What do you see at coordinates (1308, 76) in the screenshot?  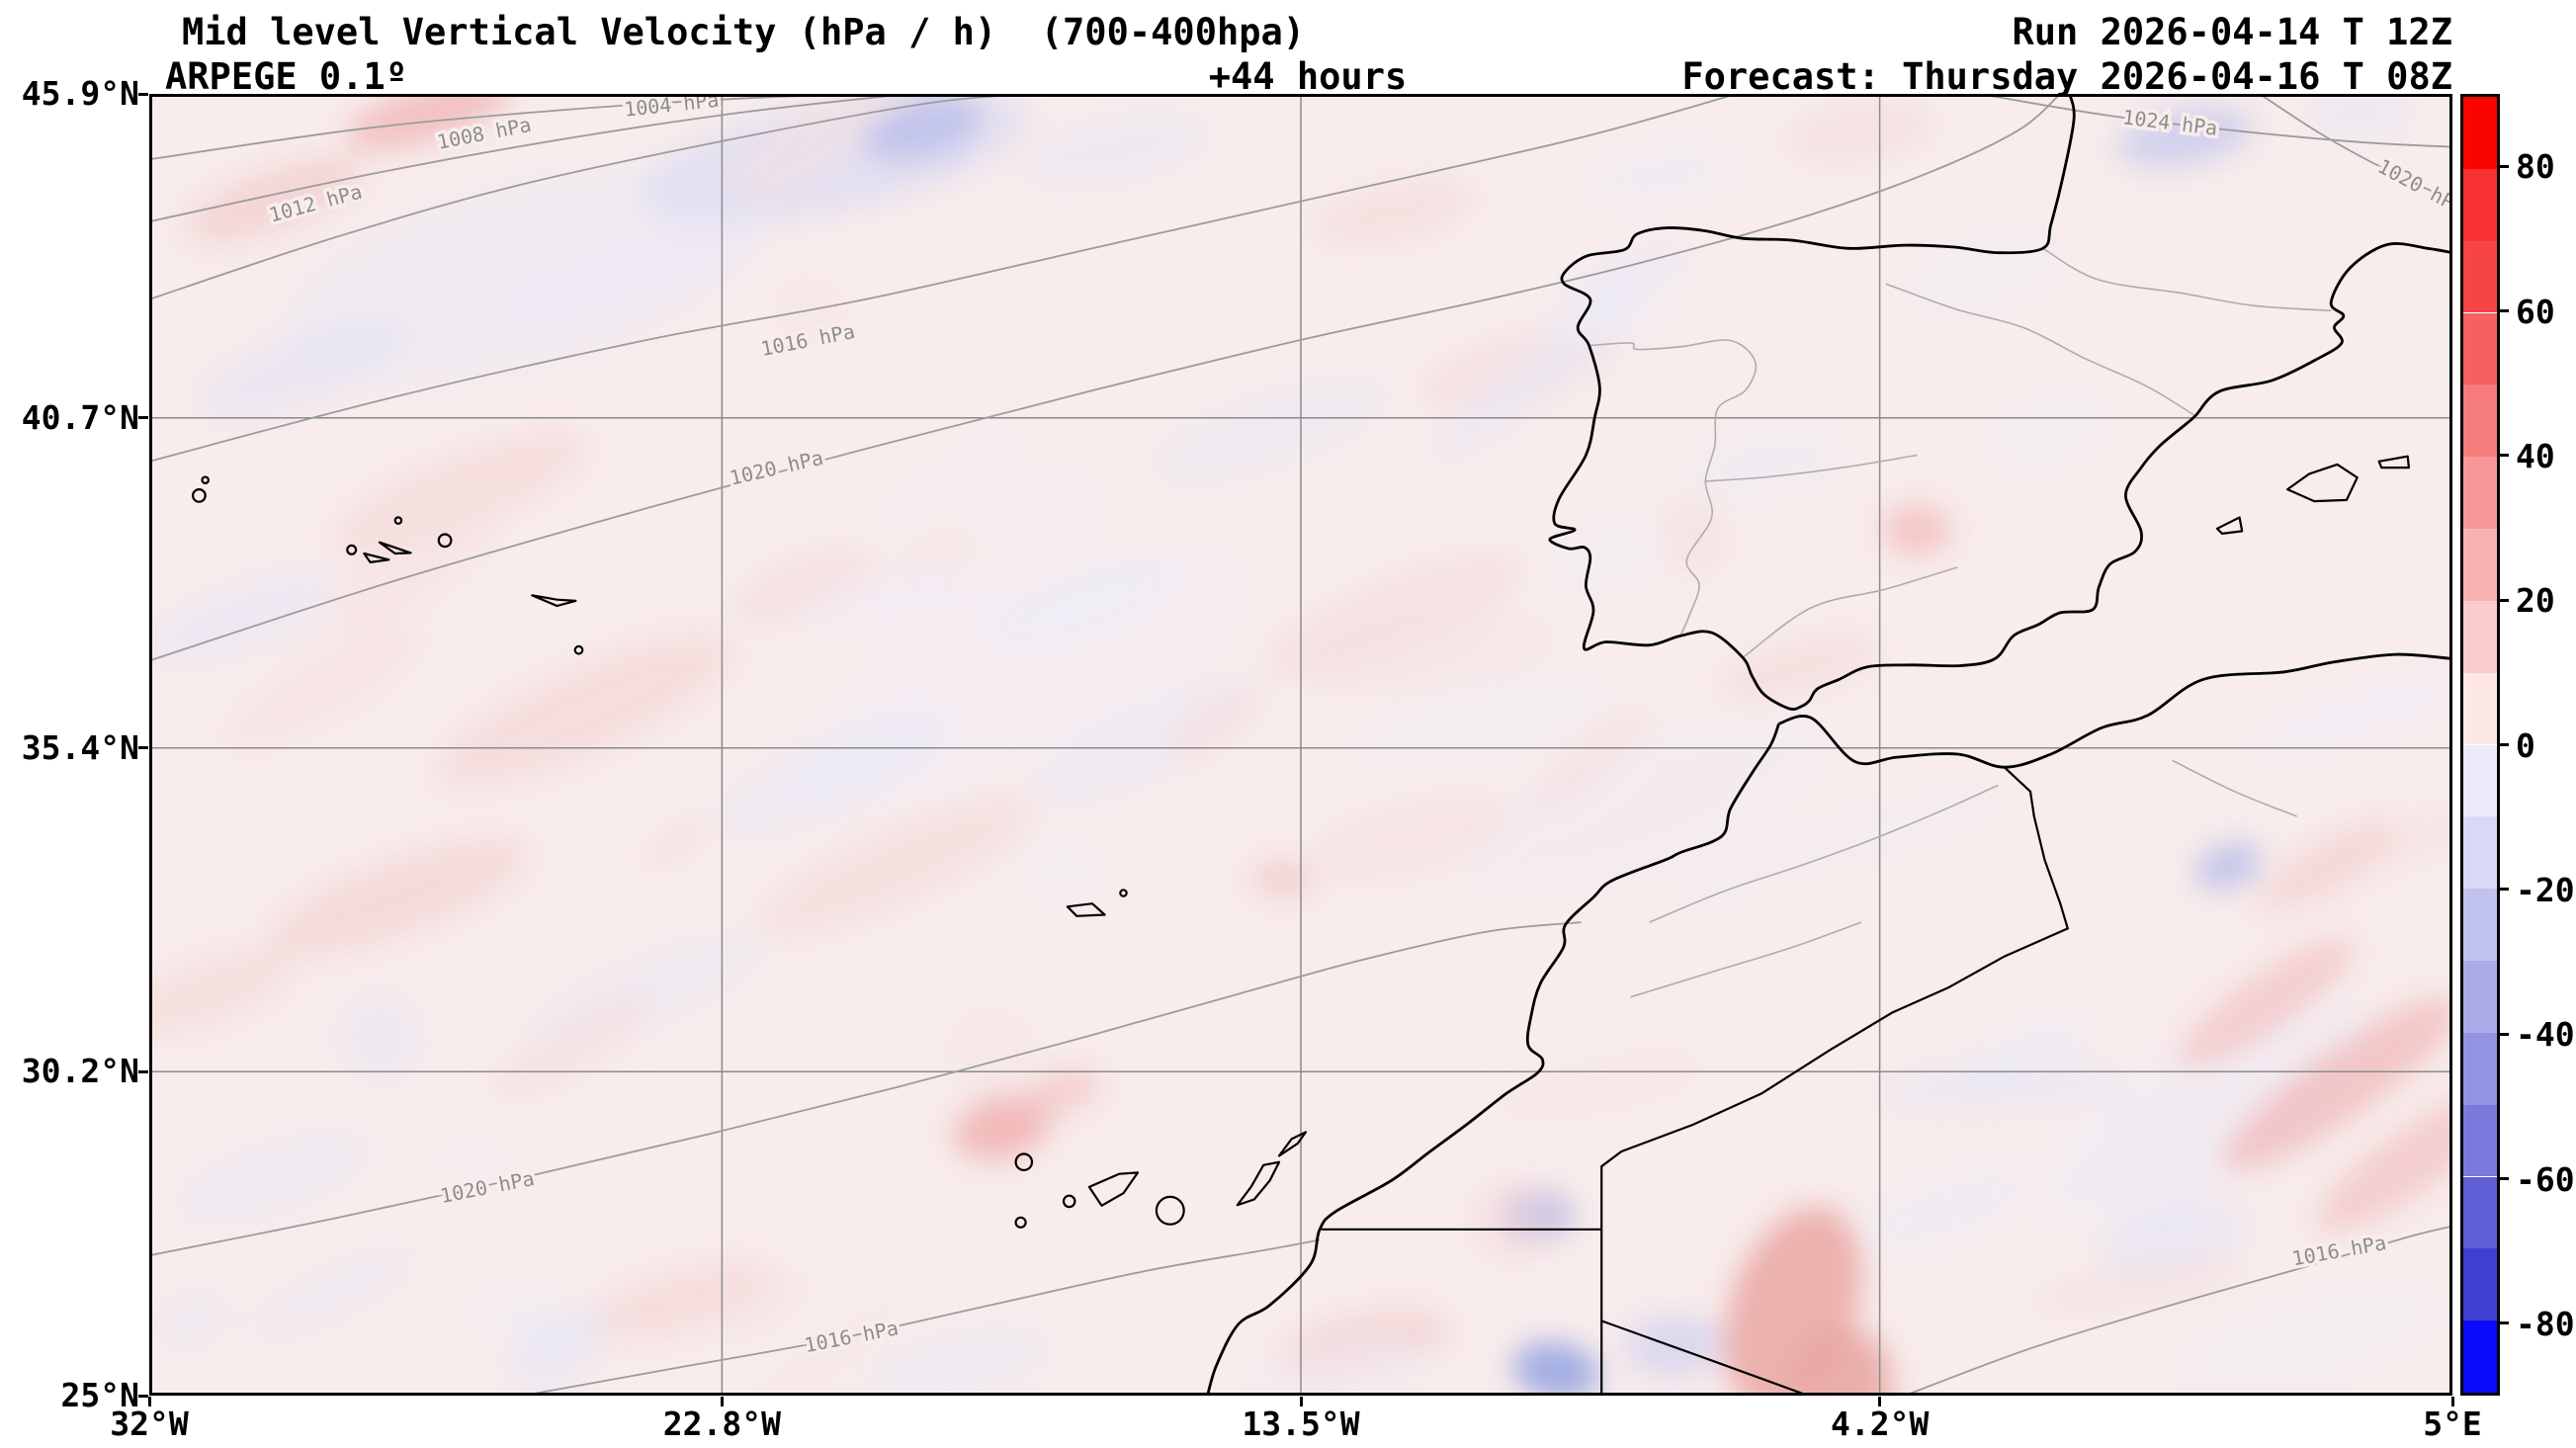 I see `forecast-lead-time: +44 hours` at bounding box center [1308, 76].